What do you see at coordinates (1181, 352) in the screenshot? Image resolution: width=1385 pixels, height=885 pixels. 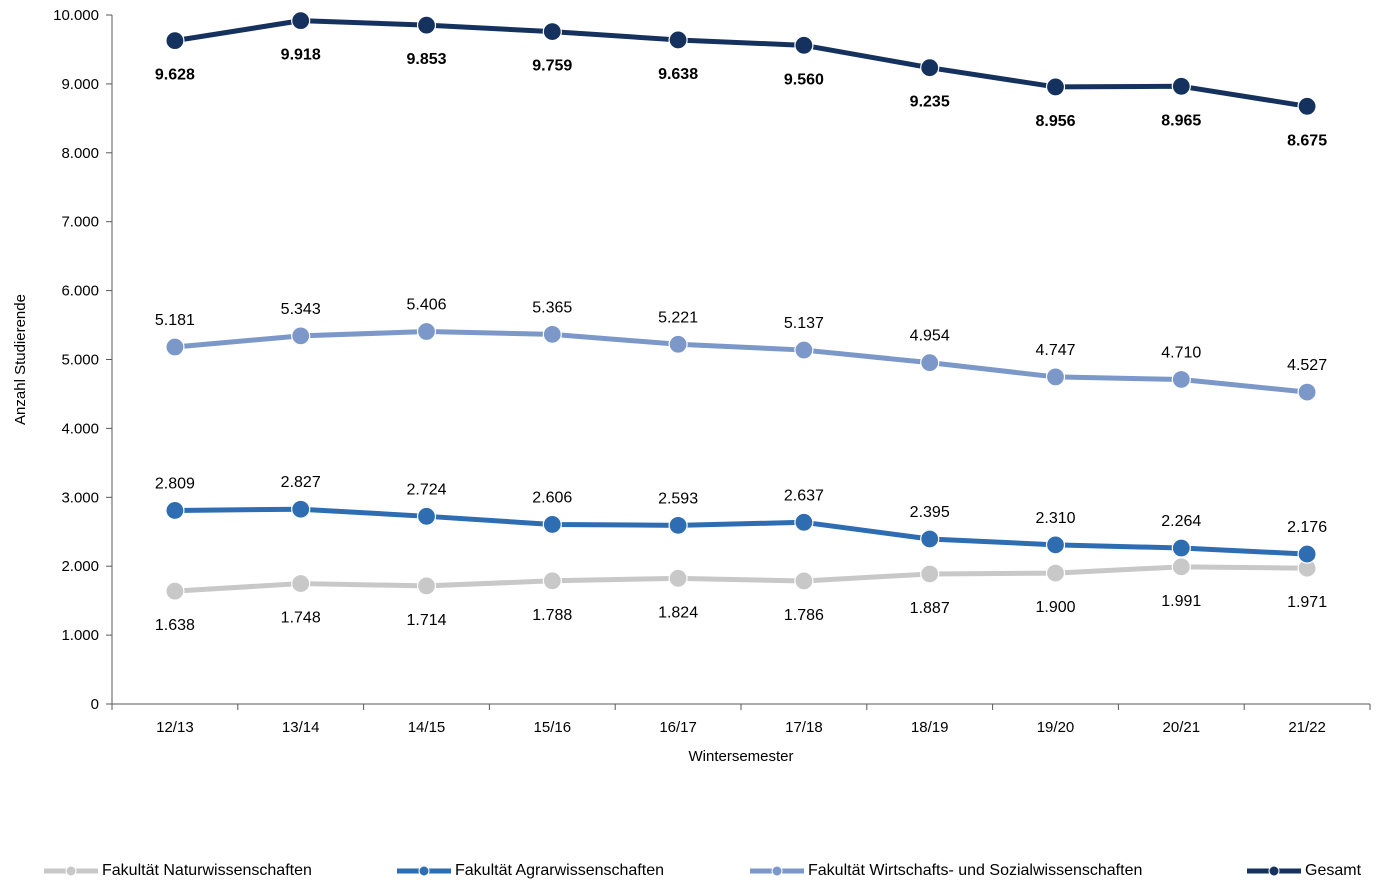 I see `data-label: 4.710` at bounding box center [1181, 352].